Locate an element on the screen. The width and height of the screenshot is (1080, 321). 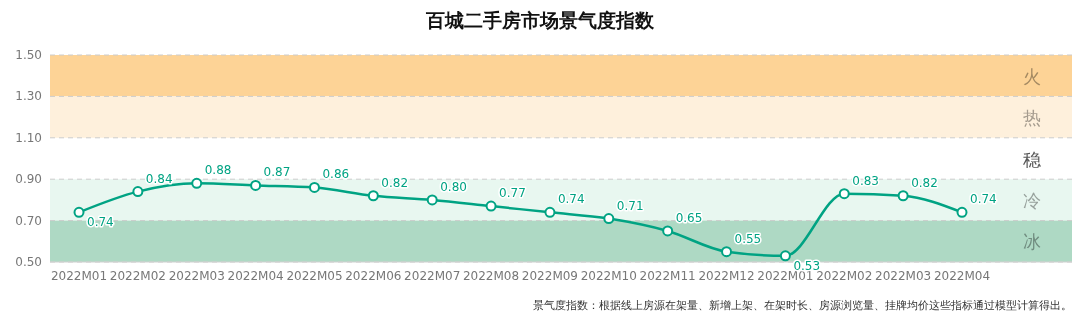
x-tick-label: 2022M09 is located at coordinates (550, 276).